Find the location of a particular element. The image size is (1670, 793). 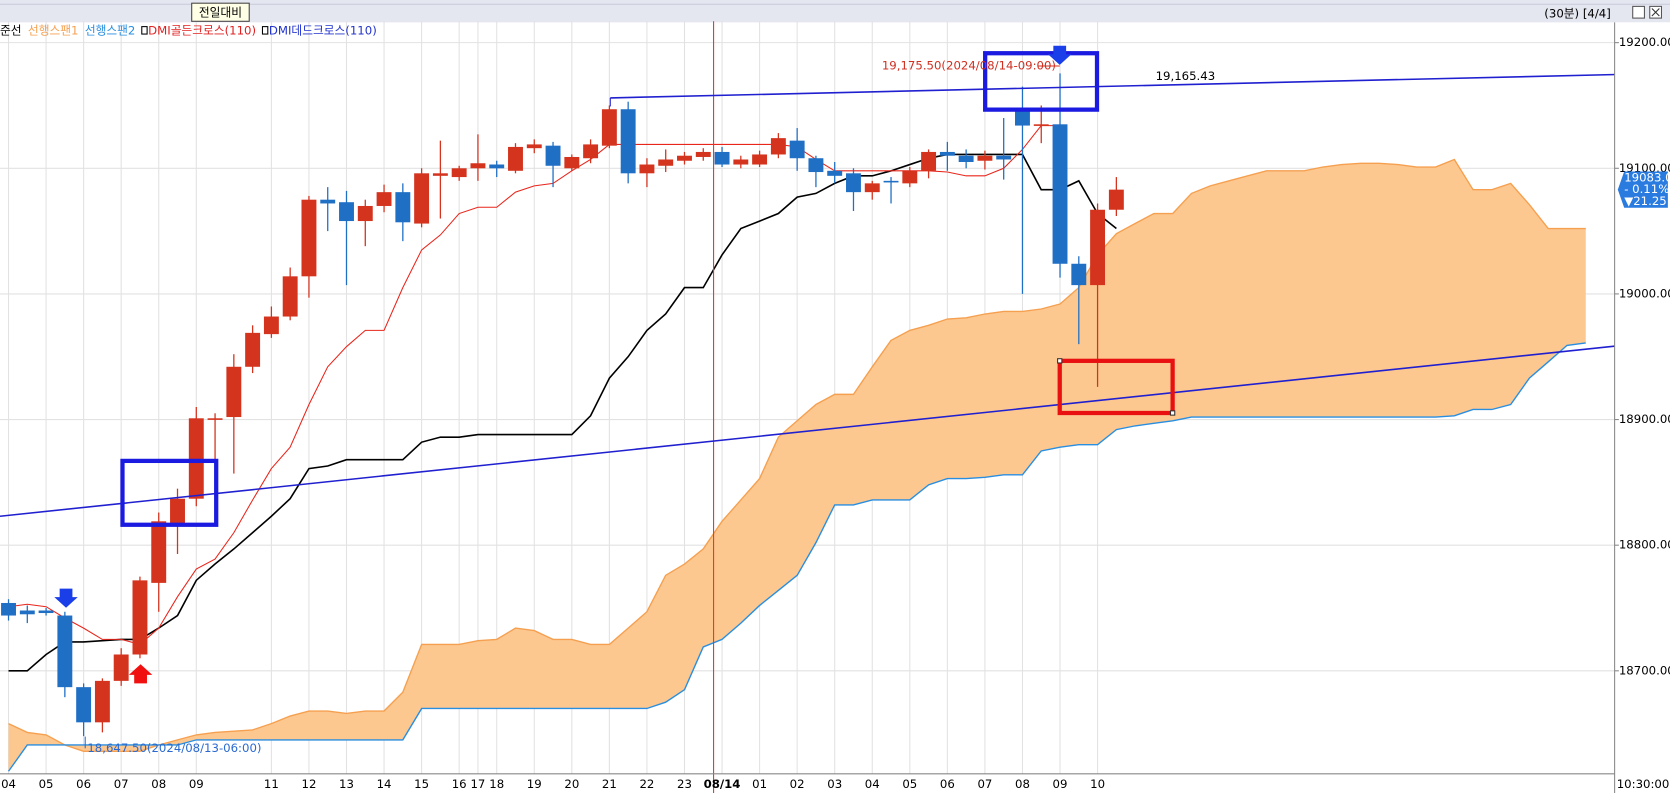

tooltip-box is located at coordinates (220, 12).